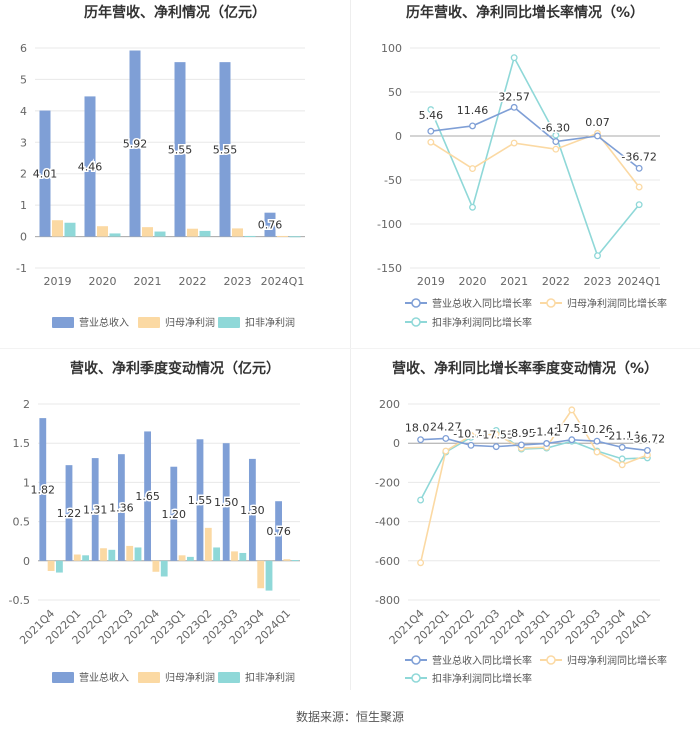 This screenshot has height=733, width=700. Describe the element at coordinates (389, 404) in the screenshot. I see `quarterly-growth-y-tick-label: 200` at that location.